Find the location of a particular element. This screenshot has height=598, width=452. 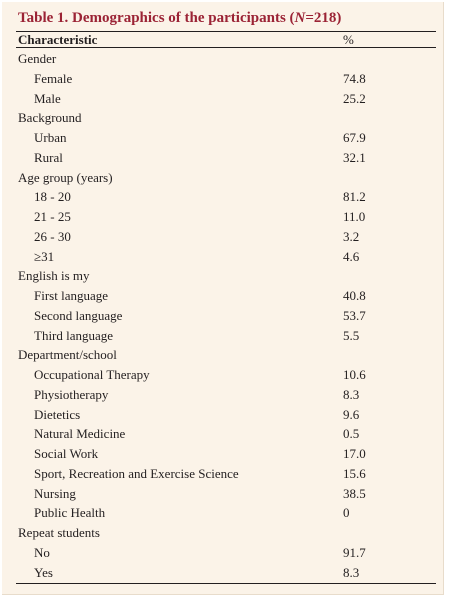

row-label: Urban is located at coordinates (50, 137).